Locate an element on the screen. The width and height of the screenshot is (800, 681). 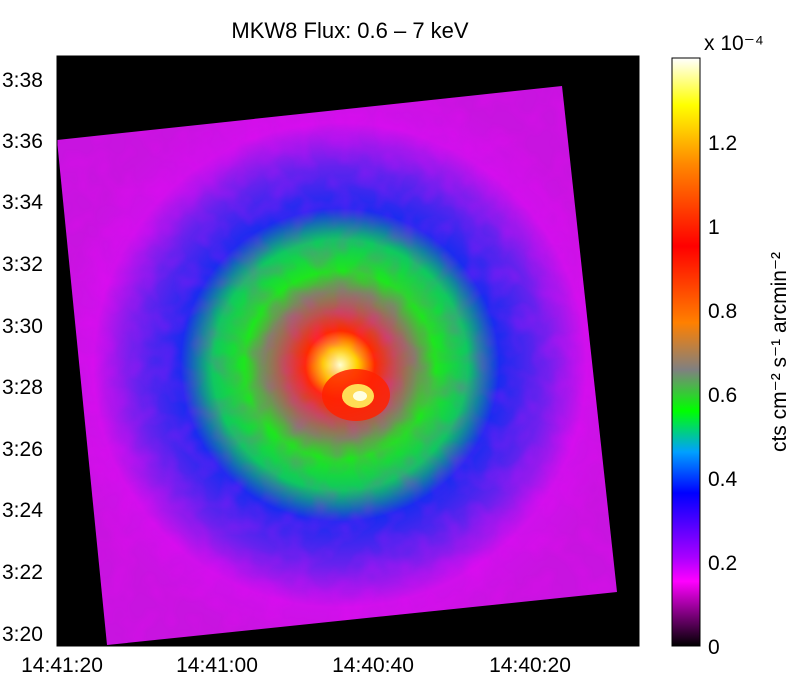
y-tick-label: 3:20 is located at coordinates (22, 634).